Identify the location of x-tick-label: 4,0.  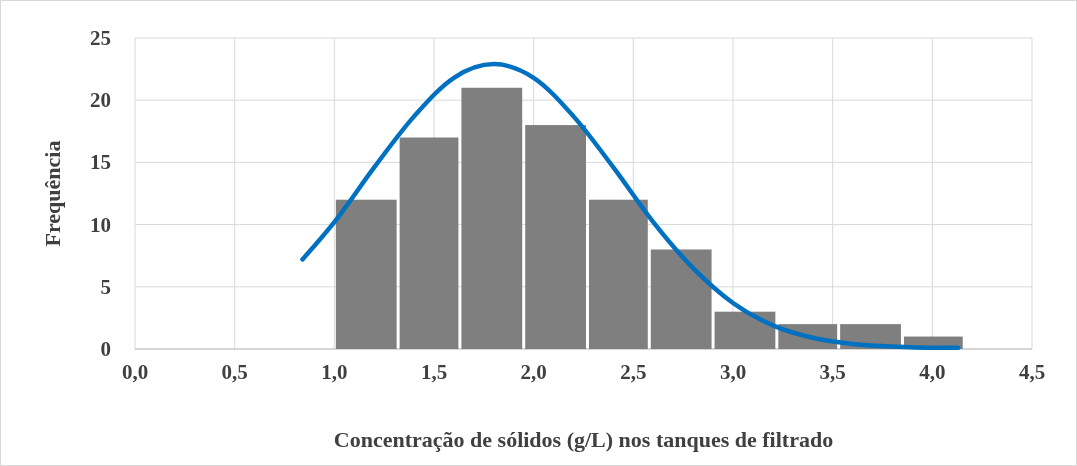
(932, 372).